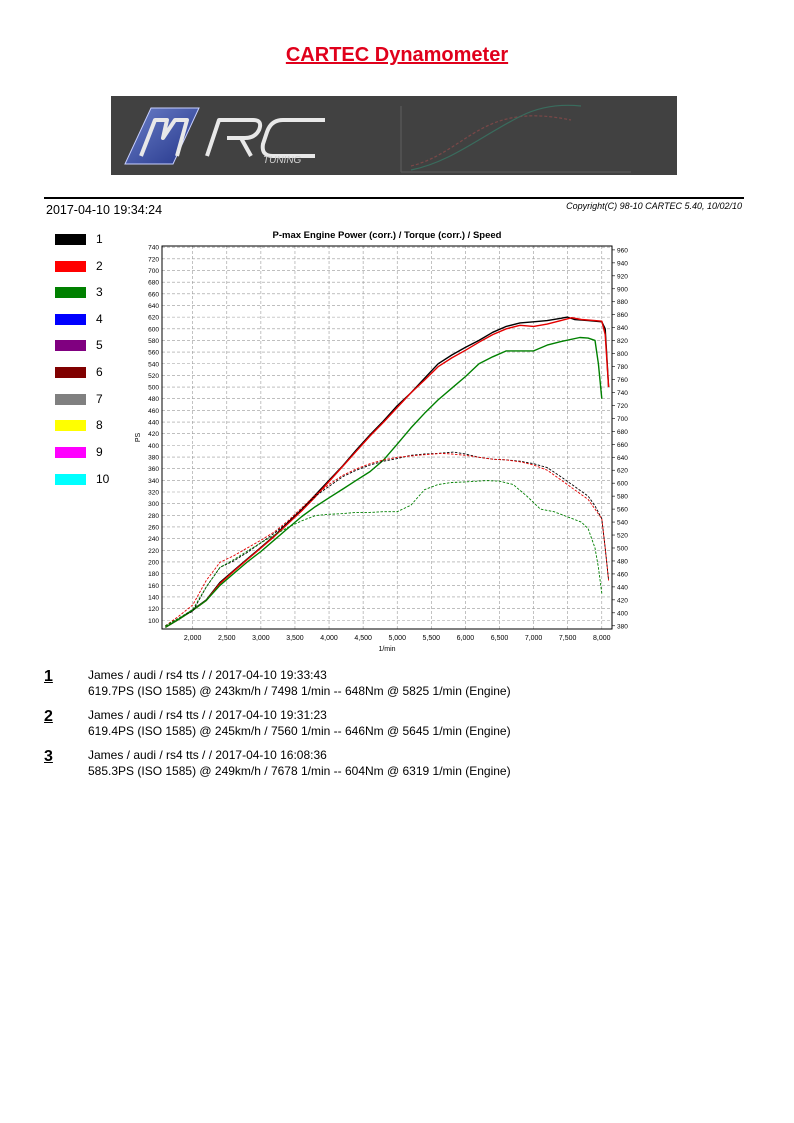 This screenshot has width=794, height=1123. I want to click on y2-tick-label: 620, so click(622, 471).